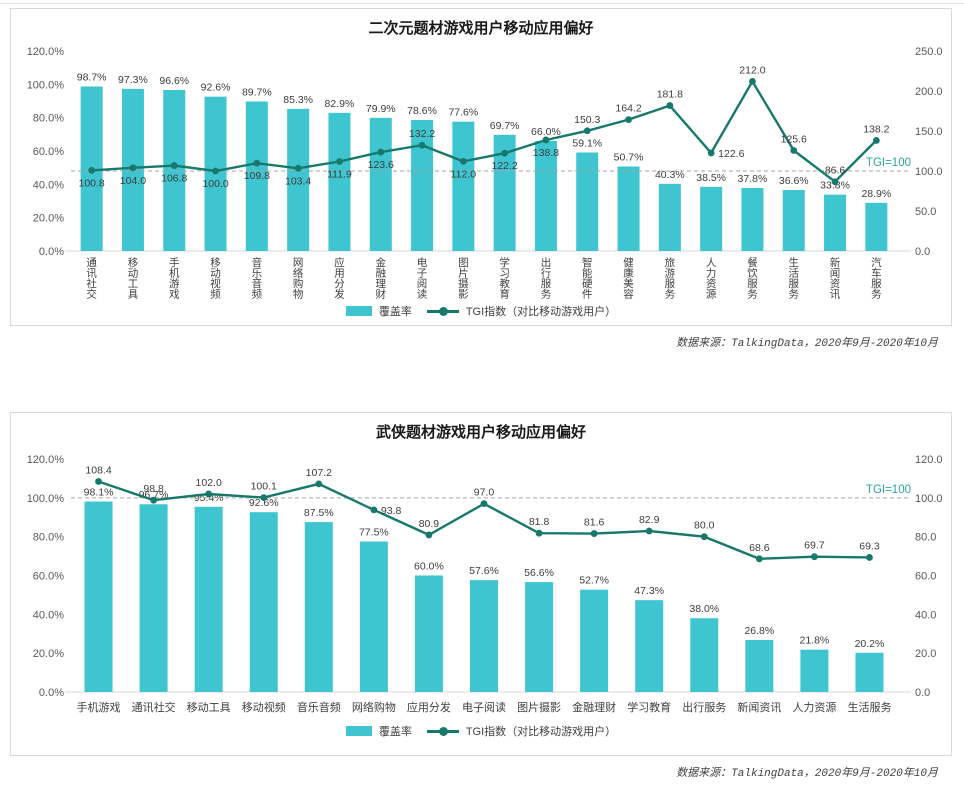 Image resolution: width=964 pixels, height=792 pixels. I want to click on coverage-bar-value-label: 82.9%, so click(340, 104).